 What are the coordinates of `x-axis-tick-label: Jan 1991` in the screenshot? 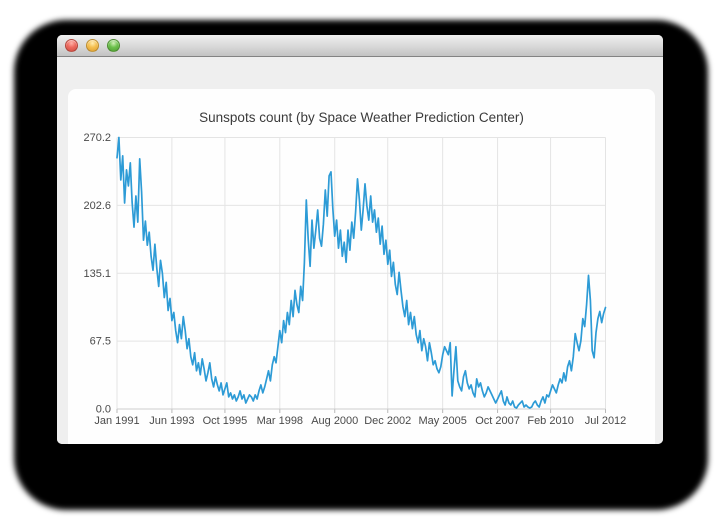 It's located at (116, 421).